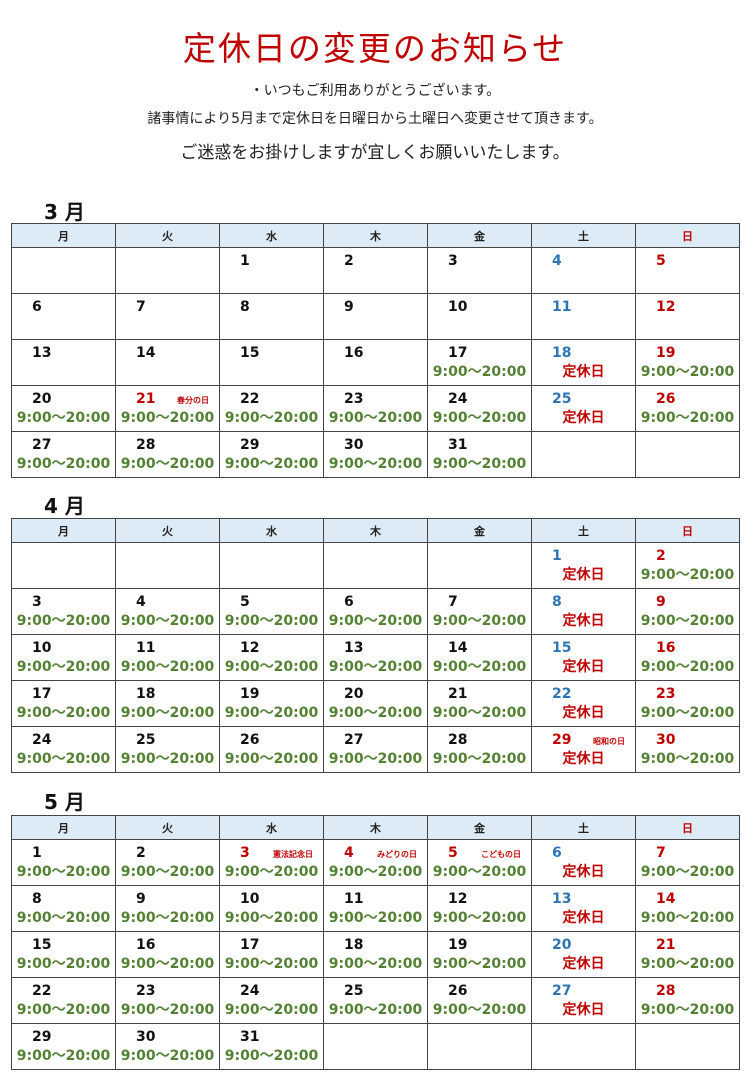  Describe the element at coordinates (63, 908) in the screenshot. I see `day-cell: 8 9:00～20:00` at that location.